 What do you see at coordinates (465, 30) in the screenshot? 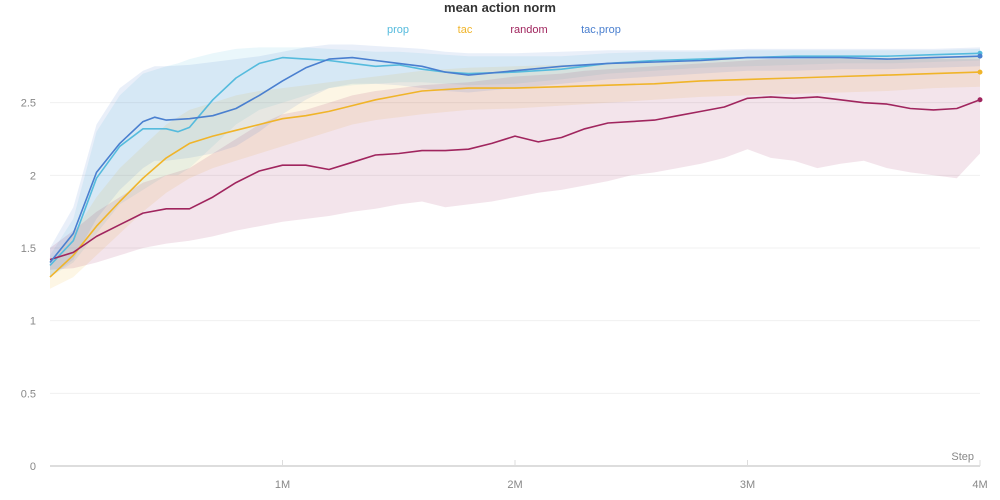
I see `legend-entry: tac` at bounding box center [465, 30].